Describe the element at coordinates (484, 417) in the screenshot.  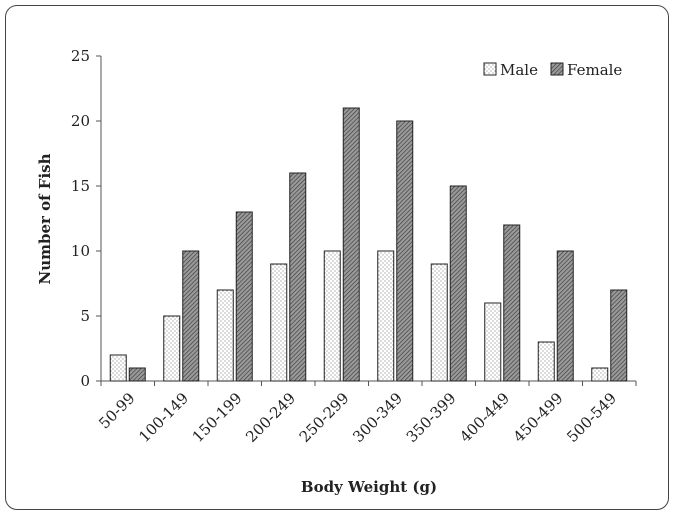
I see `x-tick-label: 400-449` at that location.